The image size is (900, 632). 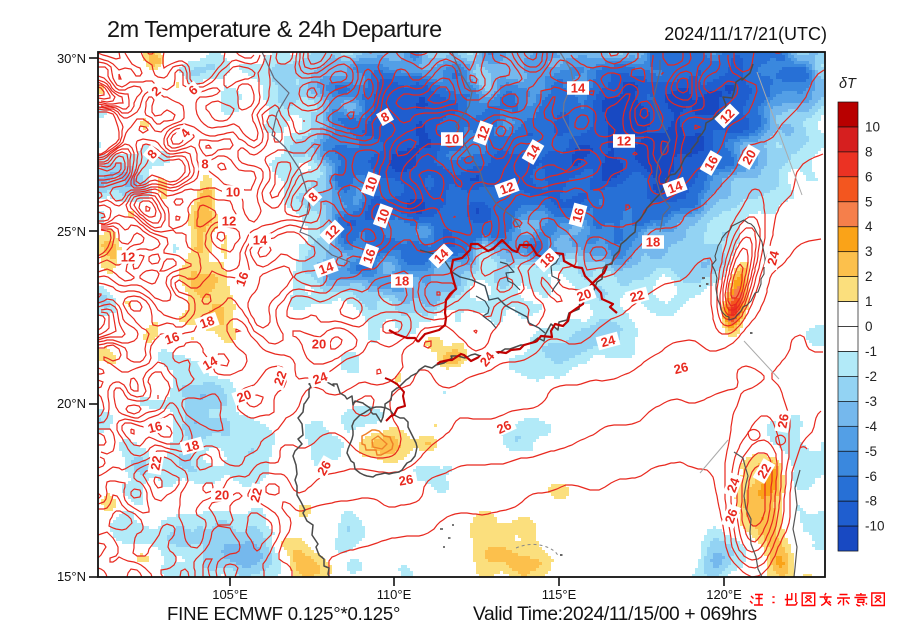 What do you see at coordinates (394, 594) in the screenshot?
I see `svg-text: 110°E` at bounding box center [394, 594].